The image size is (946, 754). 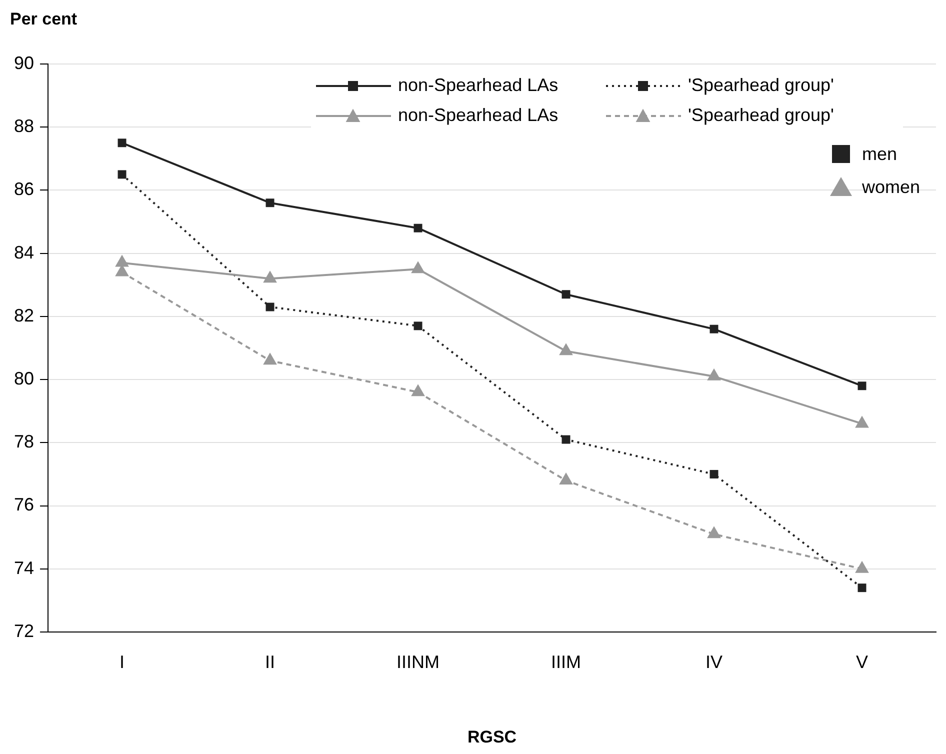 What do you see at coordinates (270, 662) in the screenshot?
I see `x-tick-label: II` at bounding box center [270, 662].